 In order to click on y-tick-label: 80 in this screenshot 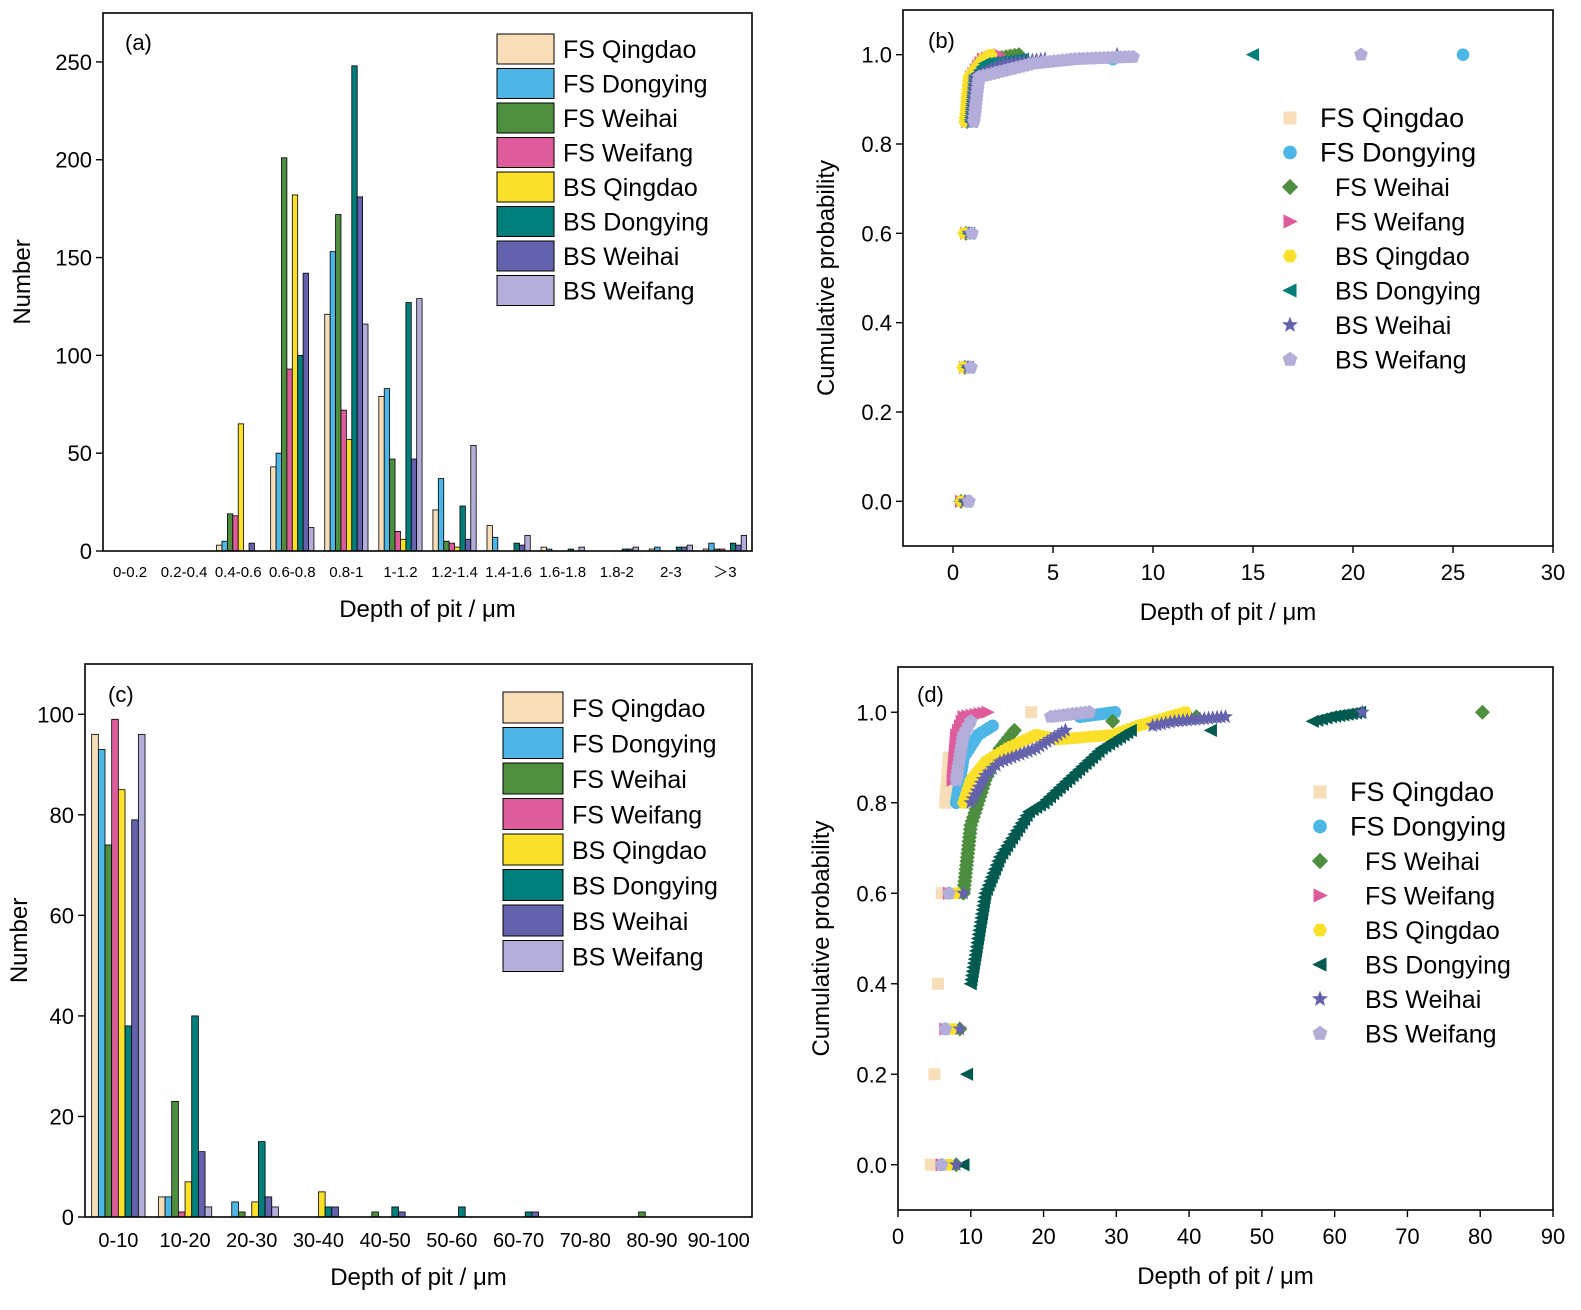, I will do `click(62, 815)`.